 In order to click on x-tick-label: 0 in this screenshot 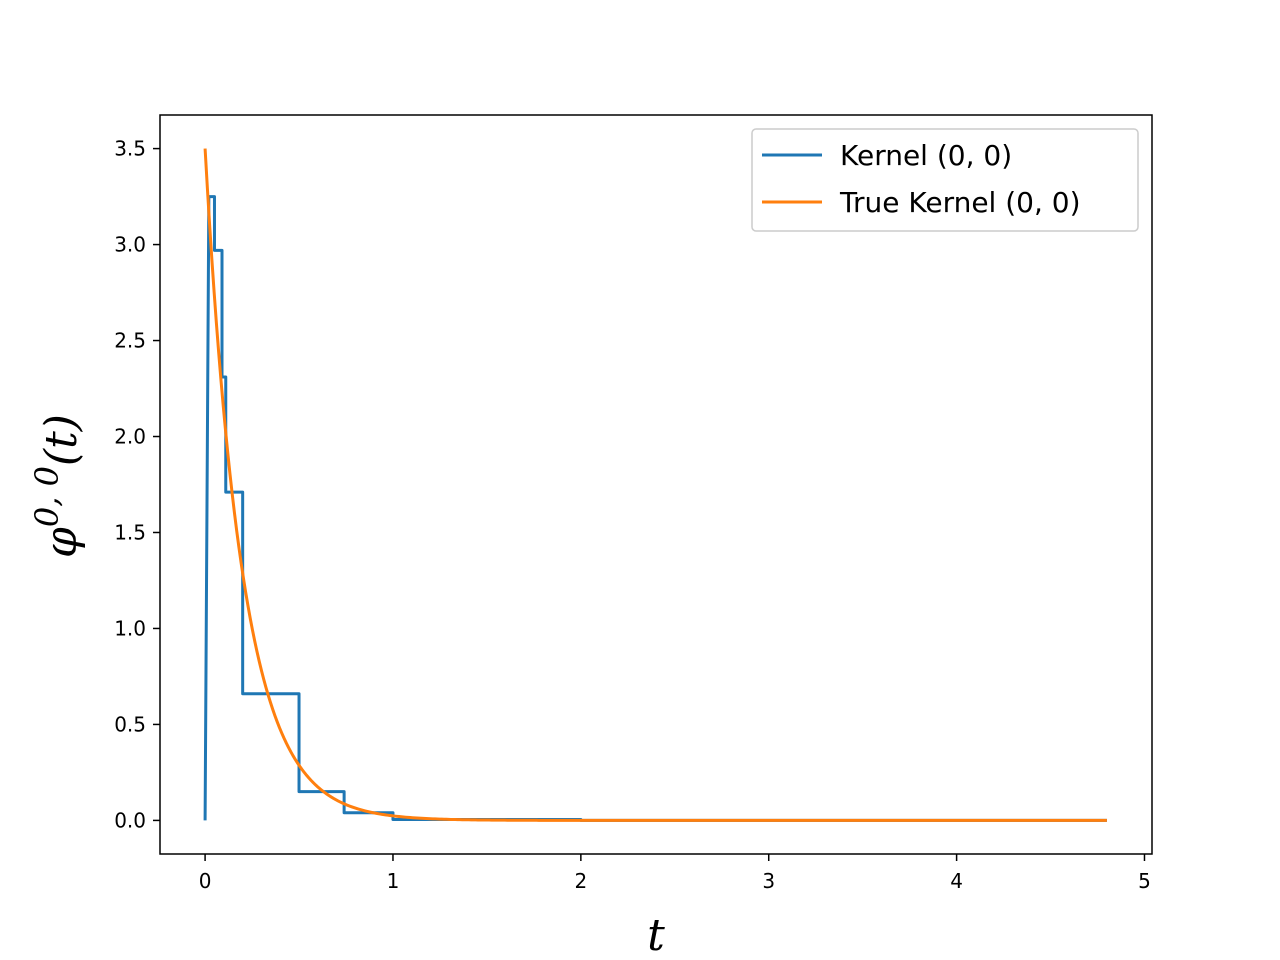, I will do `click(205, 881)`.